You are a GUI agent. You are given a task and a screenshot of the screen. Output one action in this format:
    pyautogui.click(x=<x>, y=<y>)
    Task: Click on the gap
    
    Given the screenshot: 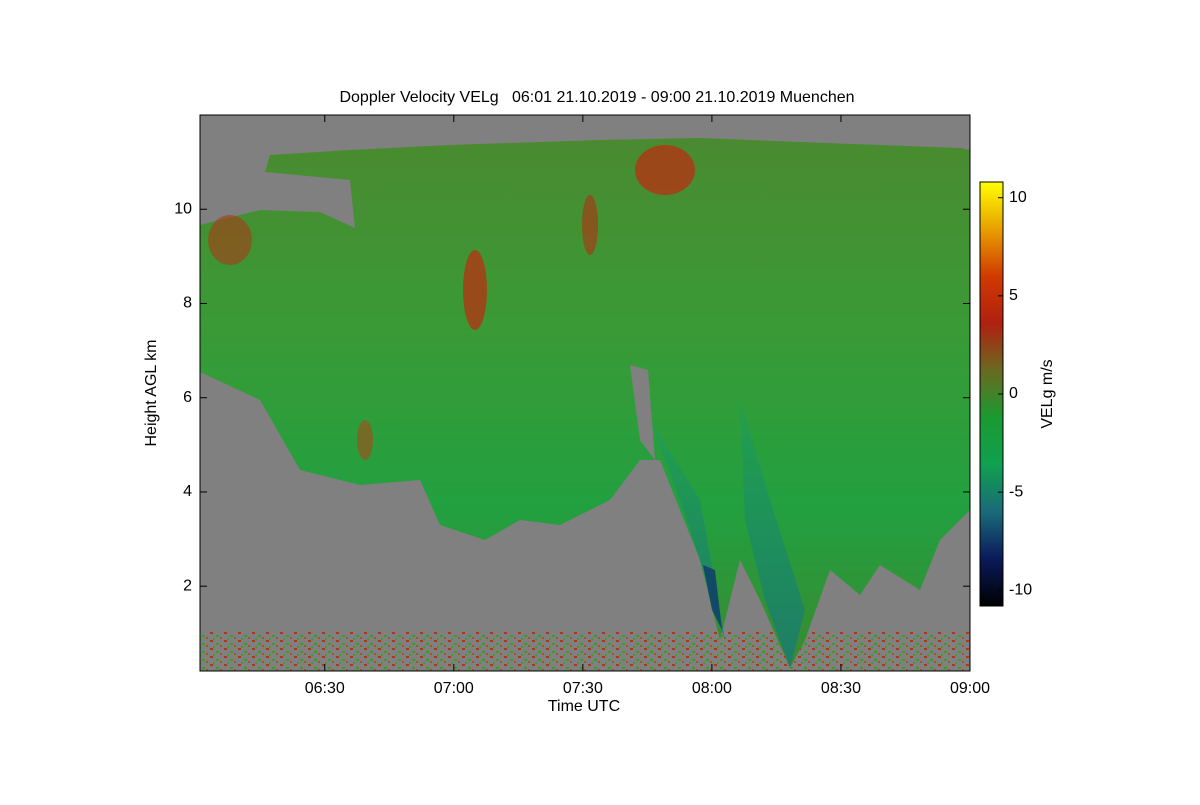 What is the action you would take?
    pyautogui.click(x=642, y=412)
    